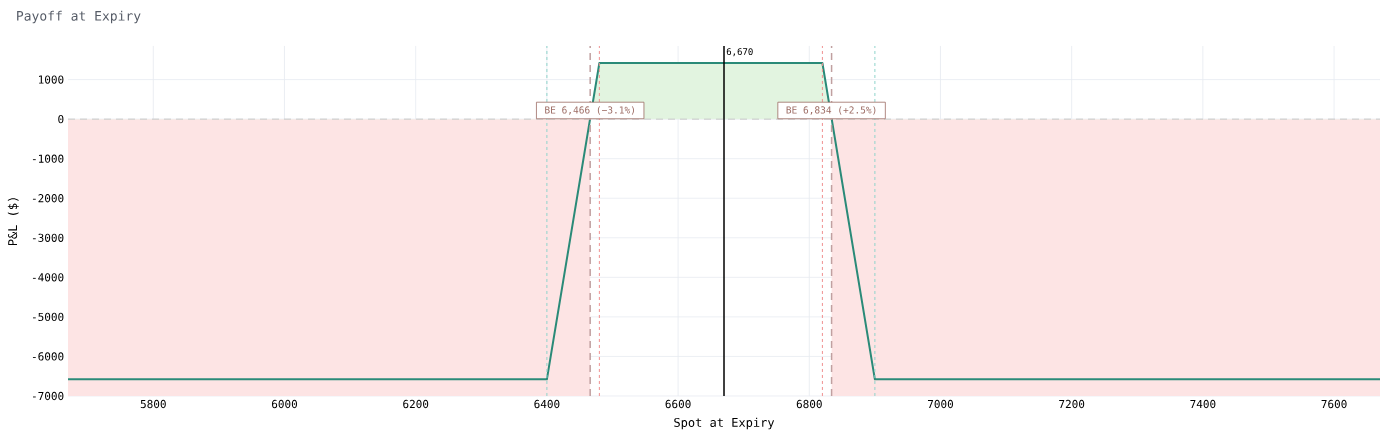  What do you see at coordinates (739, 52) in the screenshot?
I see `ref-line-label: 6,670` at bounding box center [739, 52].